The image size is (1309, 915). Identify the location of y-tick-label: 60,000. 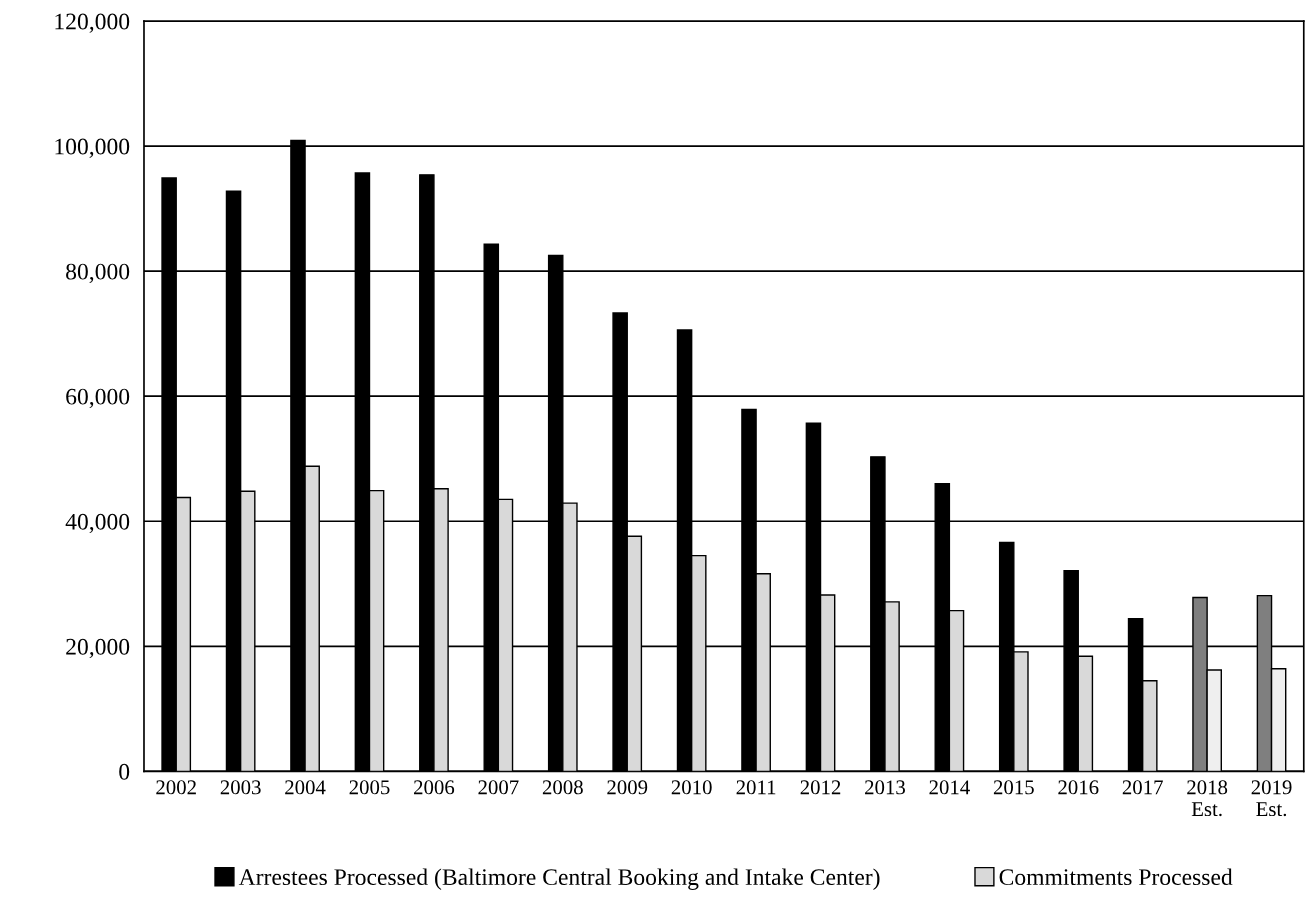
(98, 398).